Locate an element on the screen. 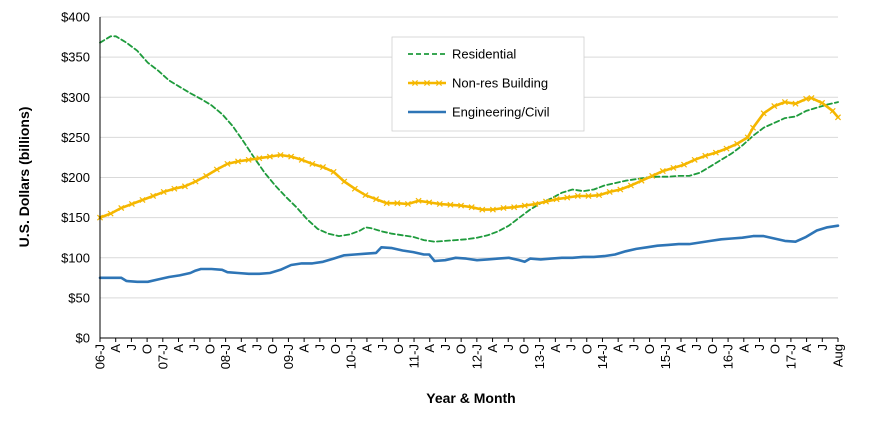  y-tick-label: $0 is located at coordinates (83, 338).